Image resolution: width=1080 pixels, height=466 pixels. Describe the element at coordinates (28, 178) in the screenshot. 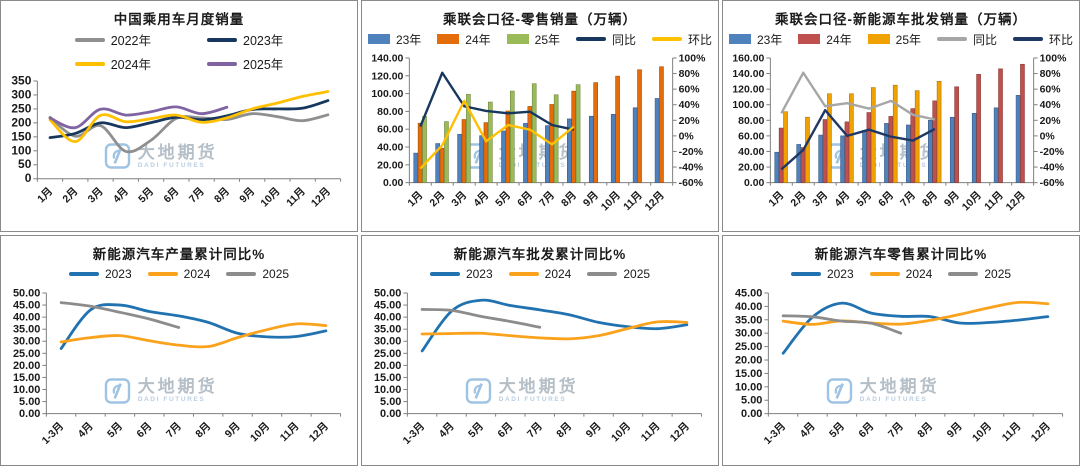

I see `svg-text: 0` at that location.